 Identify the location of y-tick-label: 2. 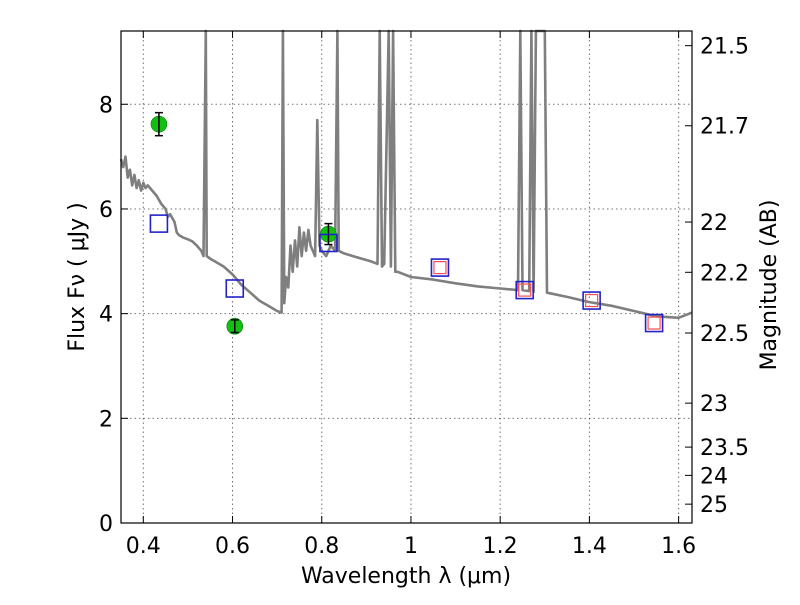
(106, 419).